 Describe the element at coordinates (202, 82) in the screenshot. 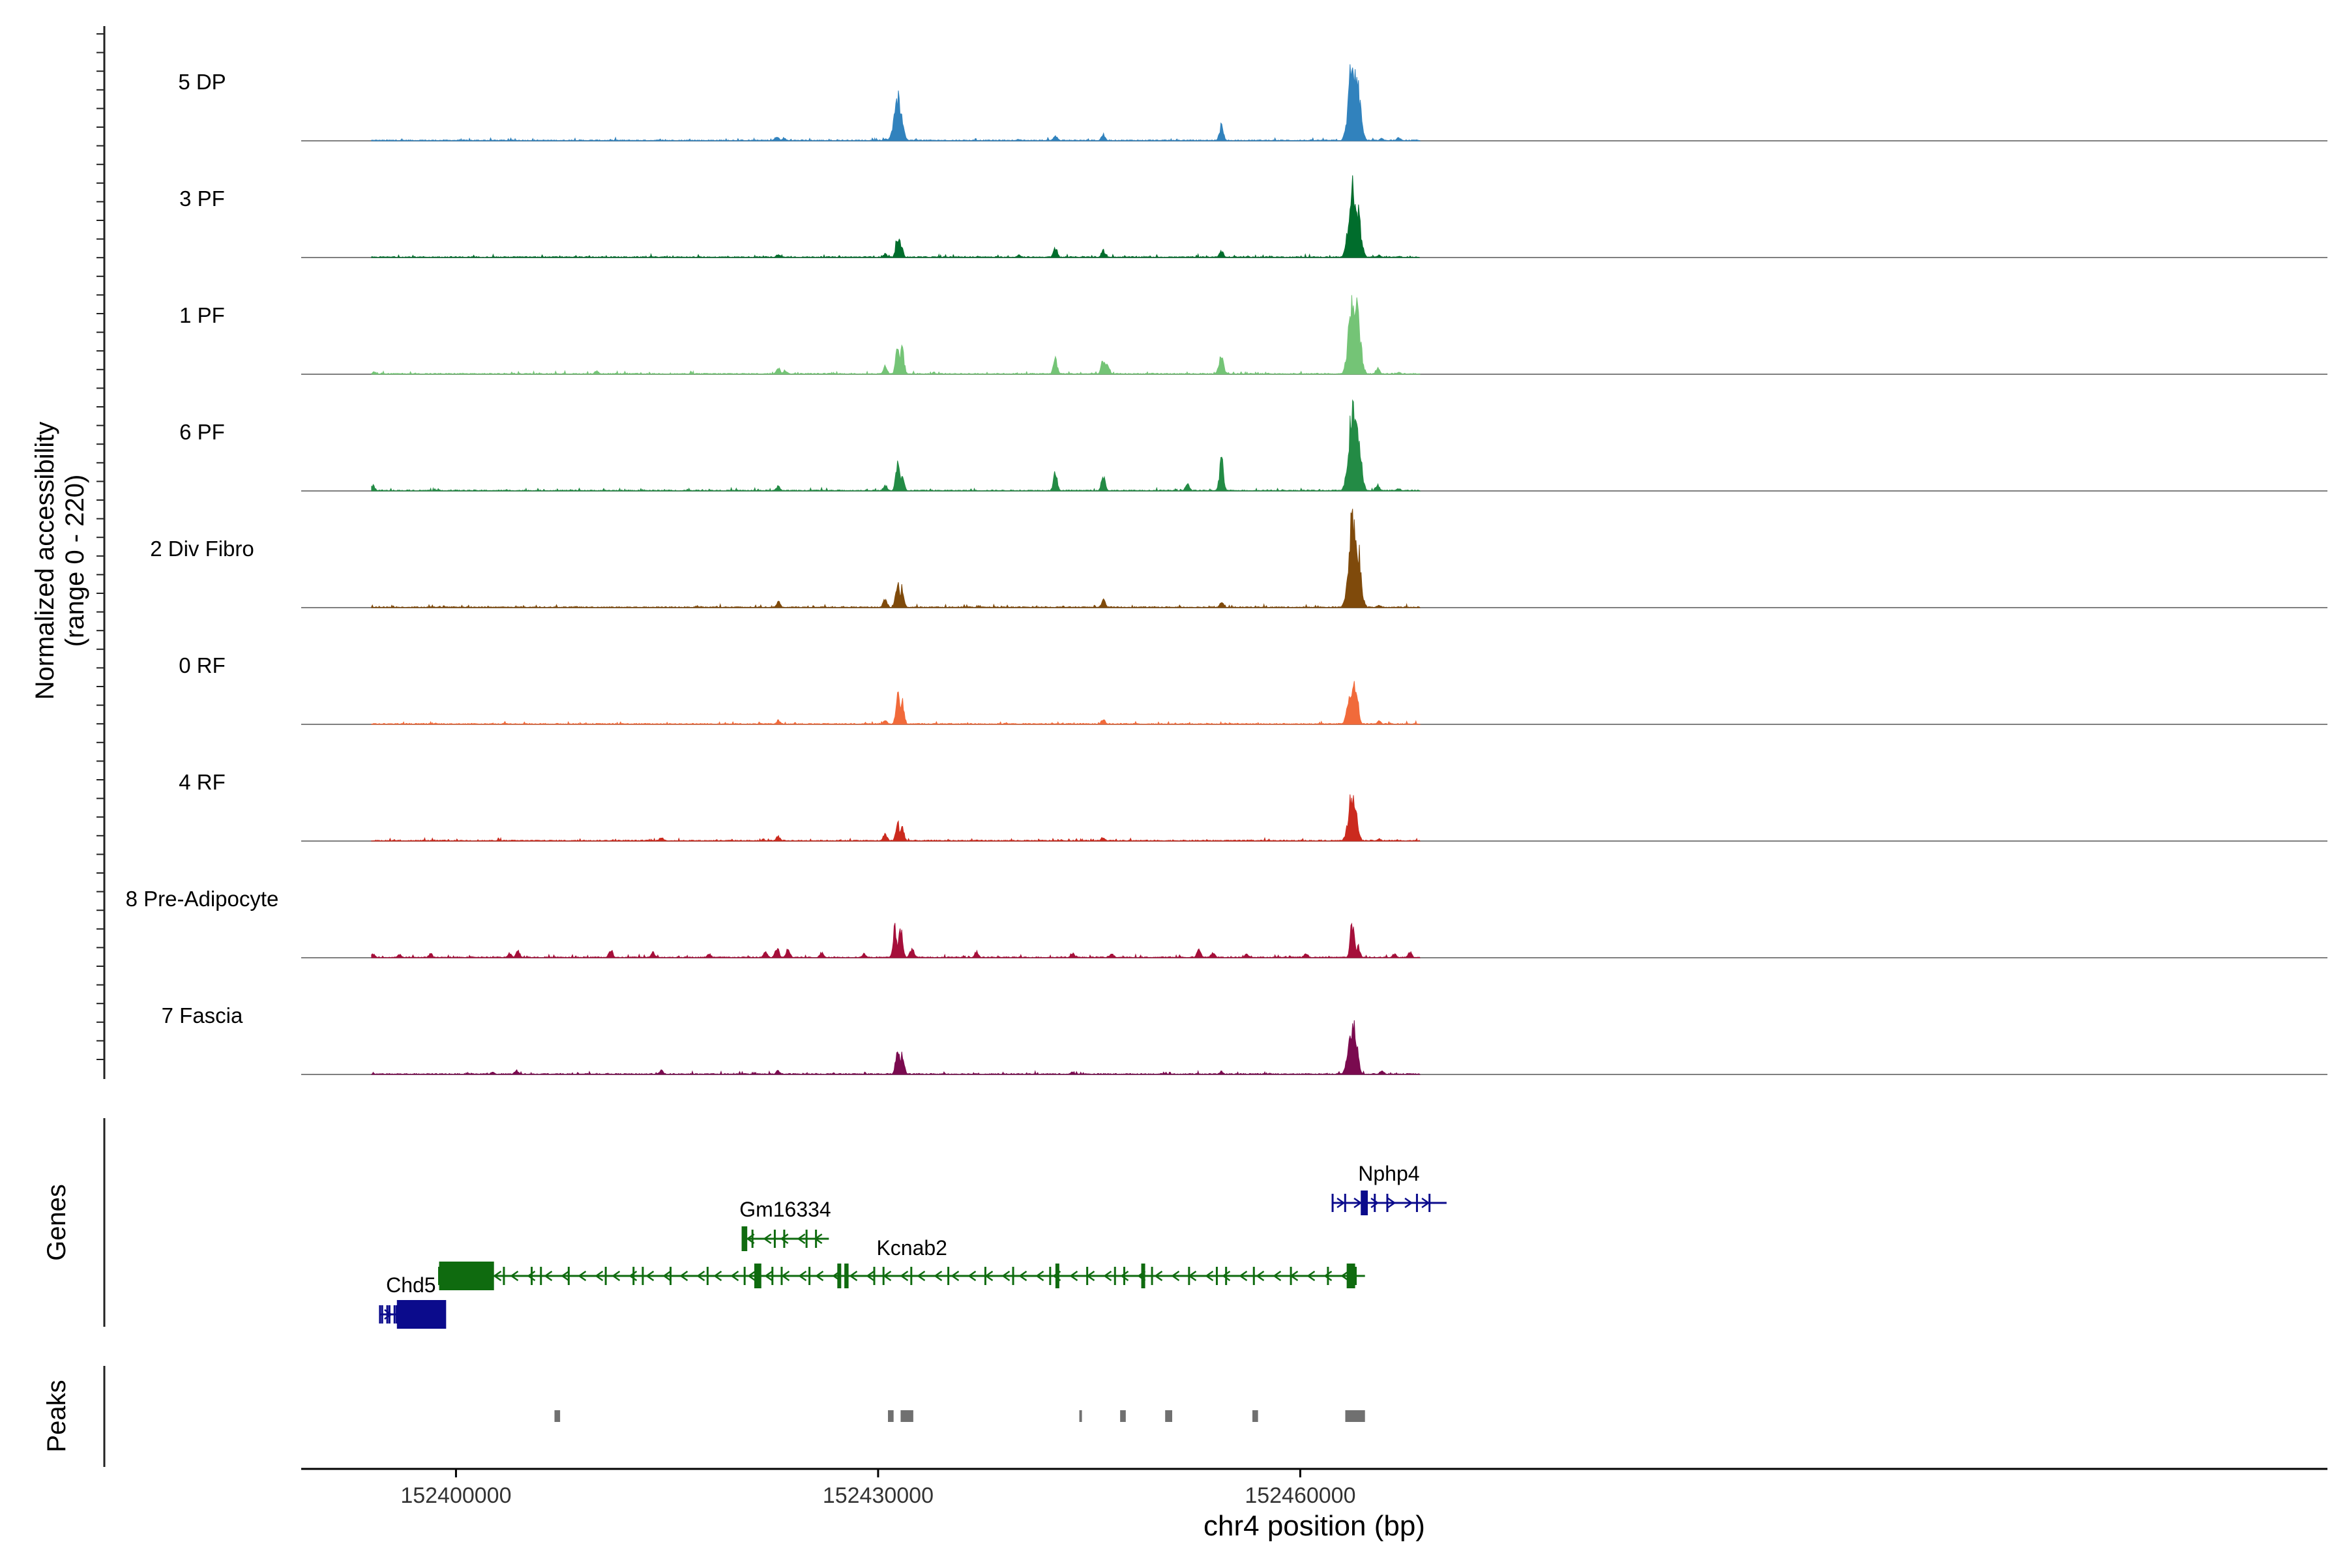

I see `track-label: 5 DP` at that location.